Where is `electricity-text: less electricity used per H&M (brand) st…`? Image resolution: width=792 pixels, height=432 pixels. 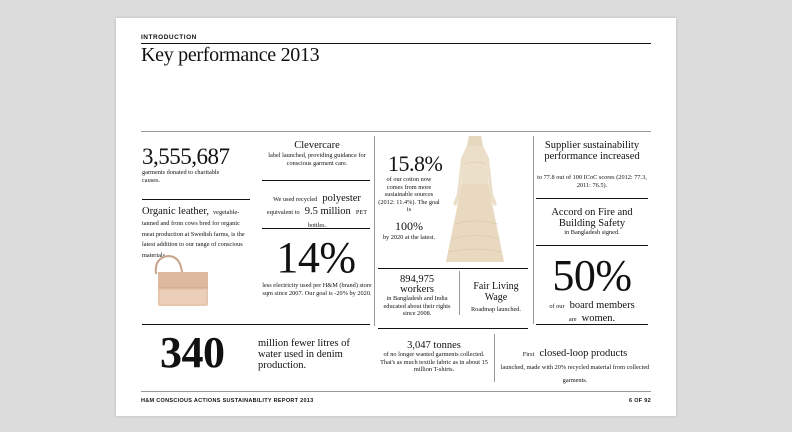
electricity-text: less electricity used per H&M (brand) st… is located at coordinates (317, 289).